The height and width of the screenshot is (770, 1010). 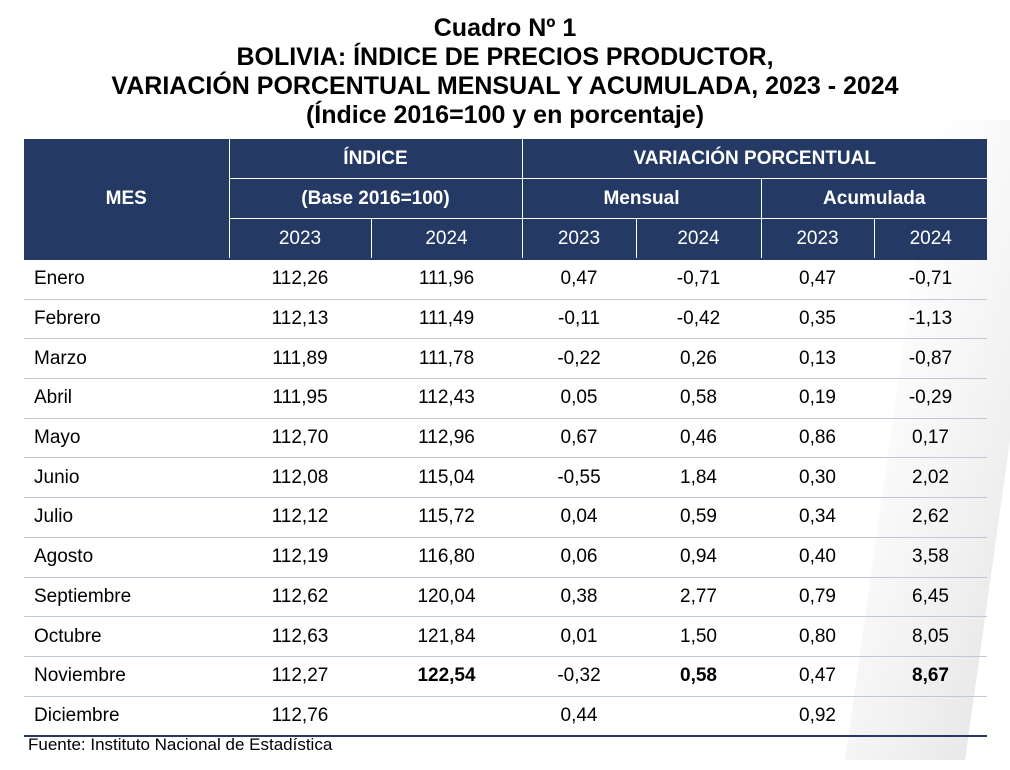 I want to click on header-indice: ÍNDICE, so click(x=375, y=159).